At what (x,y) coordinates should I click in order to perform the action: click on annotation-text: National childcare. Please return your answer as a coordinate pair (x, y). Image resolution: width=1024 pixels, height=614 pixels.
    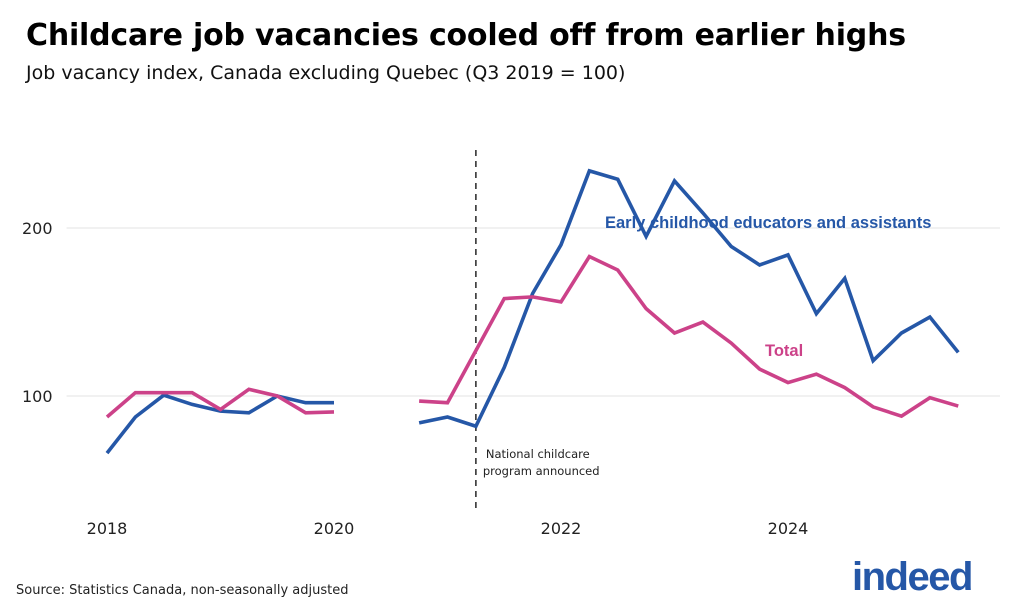
    Looking at the image, I should click on (538, 454).